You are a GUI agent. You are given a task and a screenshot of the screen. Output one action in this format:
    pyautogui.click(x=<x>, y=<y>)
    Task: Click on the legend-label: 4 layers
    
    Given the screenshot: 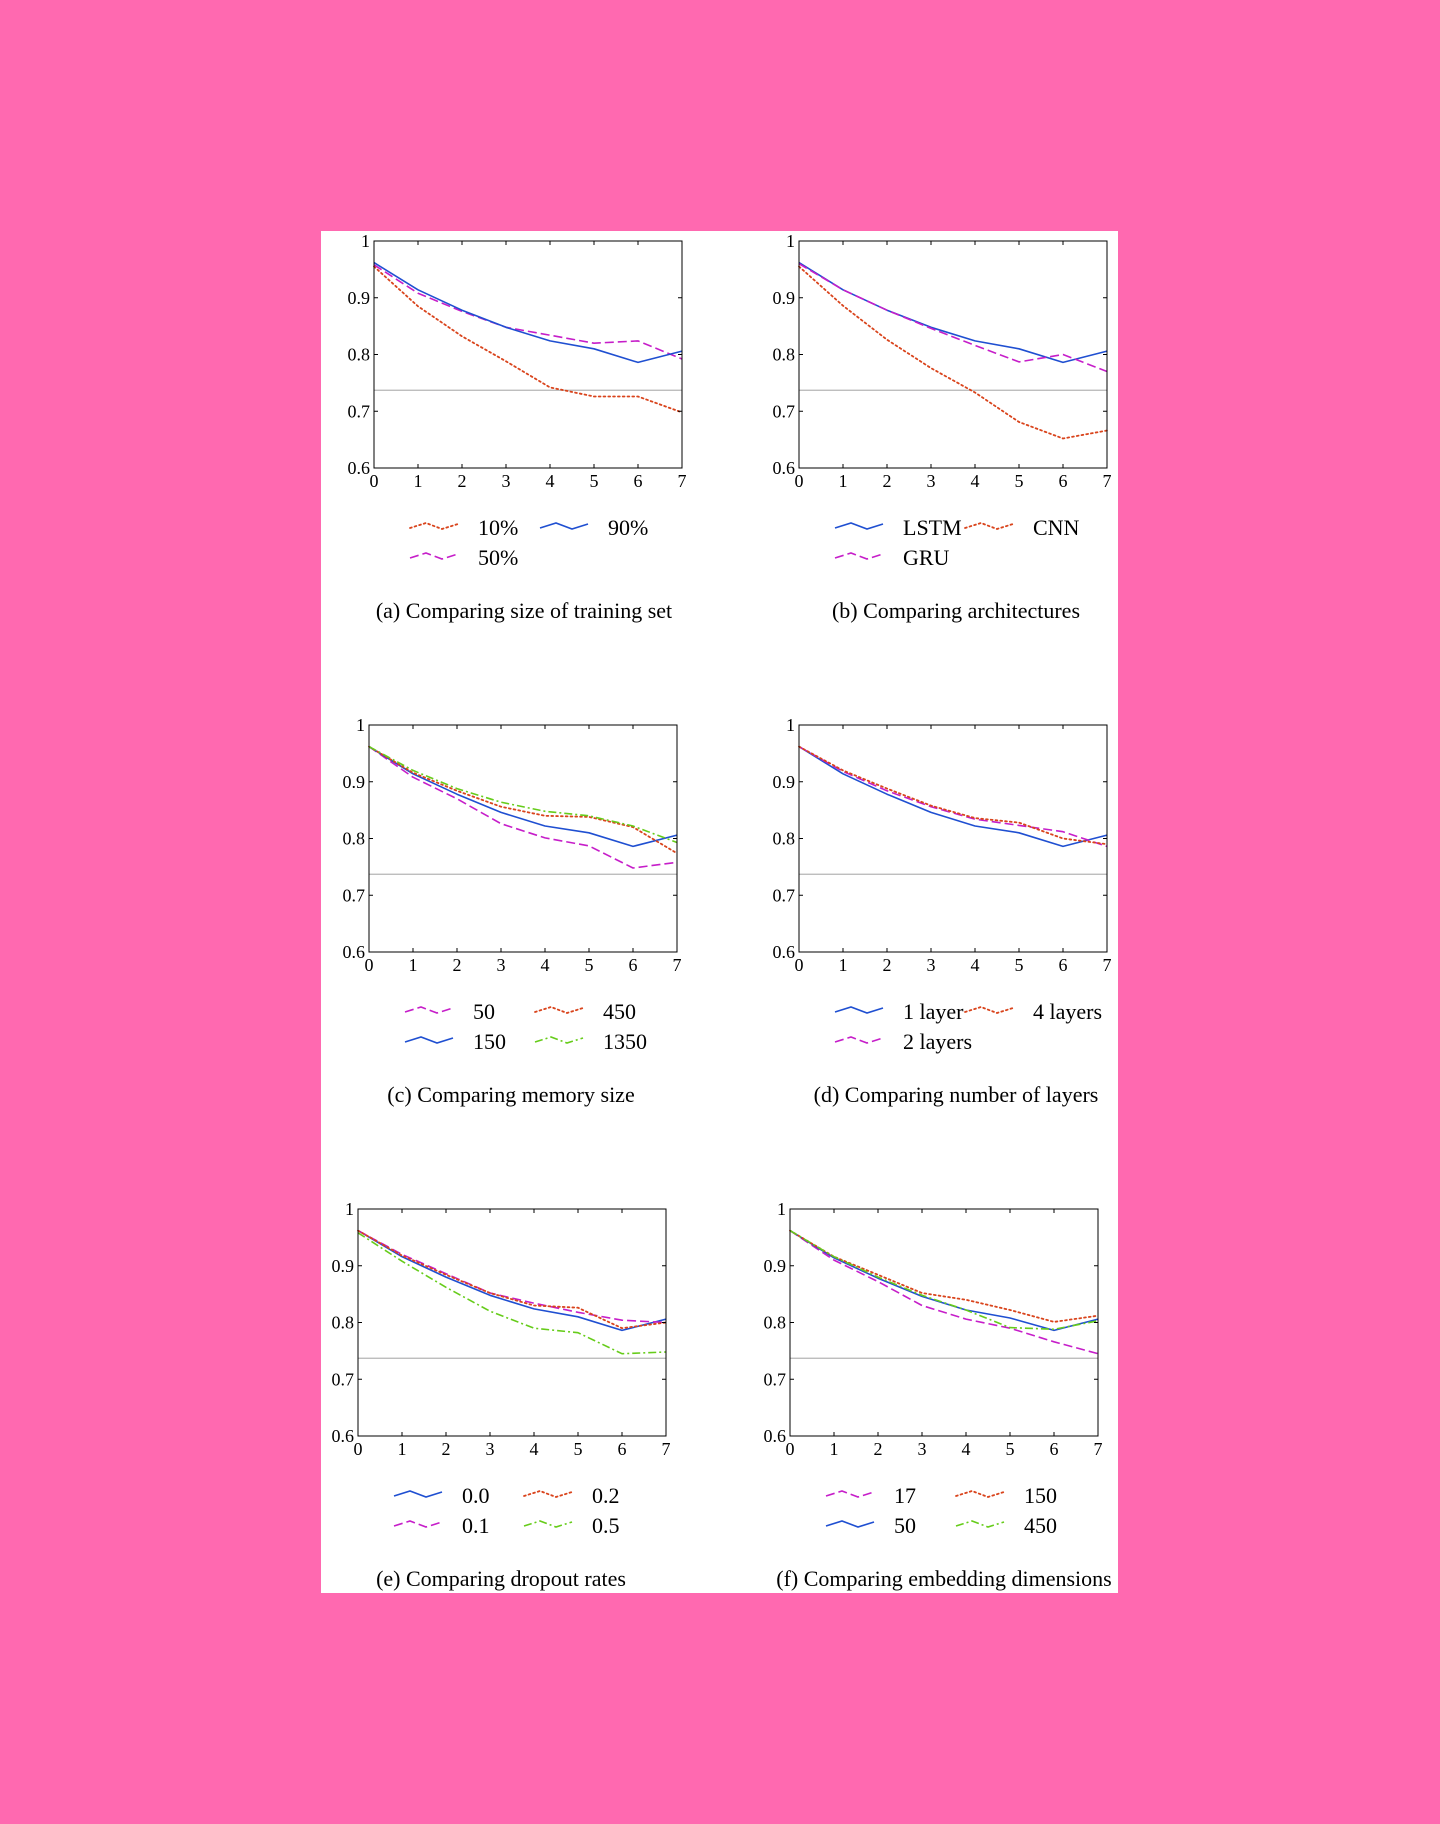 What is the action you would take?
    pyautogui.click(x=1067, y=1011)
    